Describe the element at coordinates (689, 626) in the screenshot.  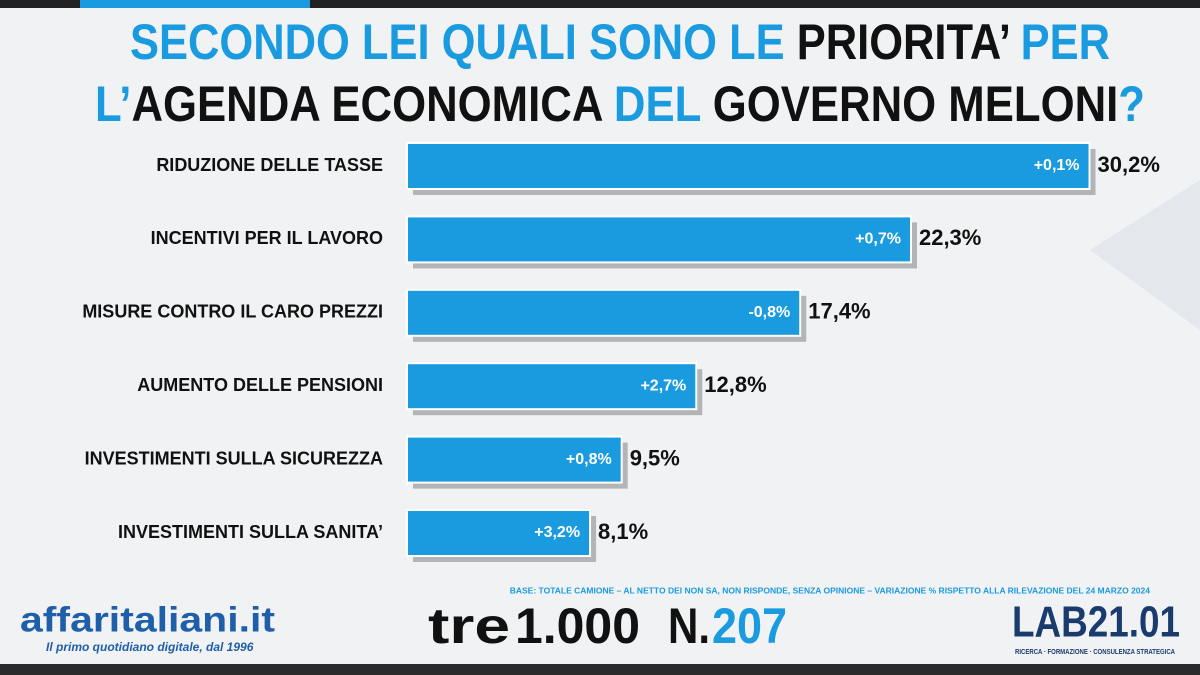
I see `number-prefix: N.` at that location.